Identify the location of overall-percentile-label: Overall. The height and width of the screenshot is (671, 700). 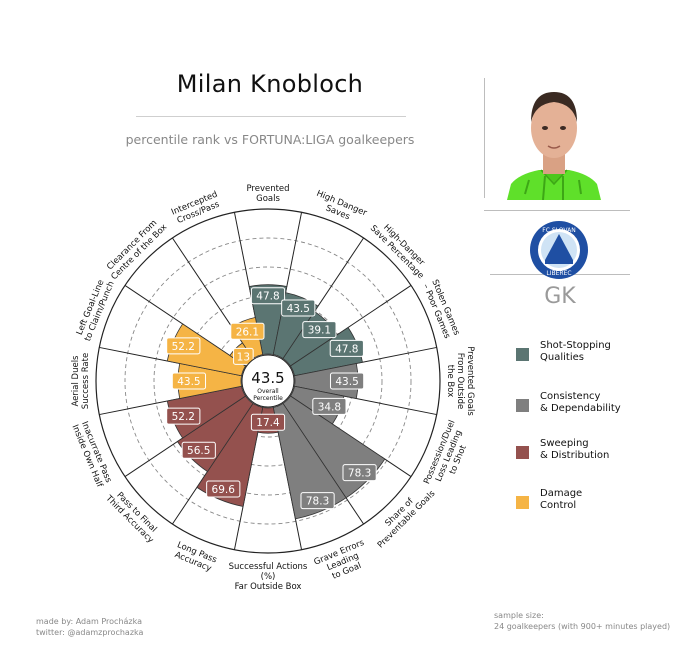
(268, 391).